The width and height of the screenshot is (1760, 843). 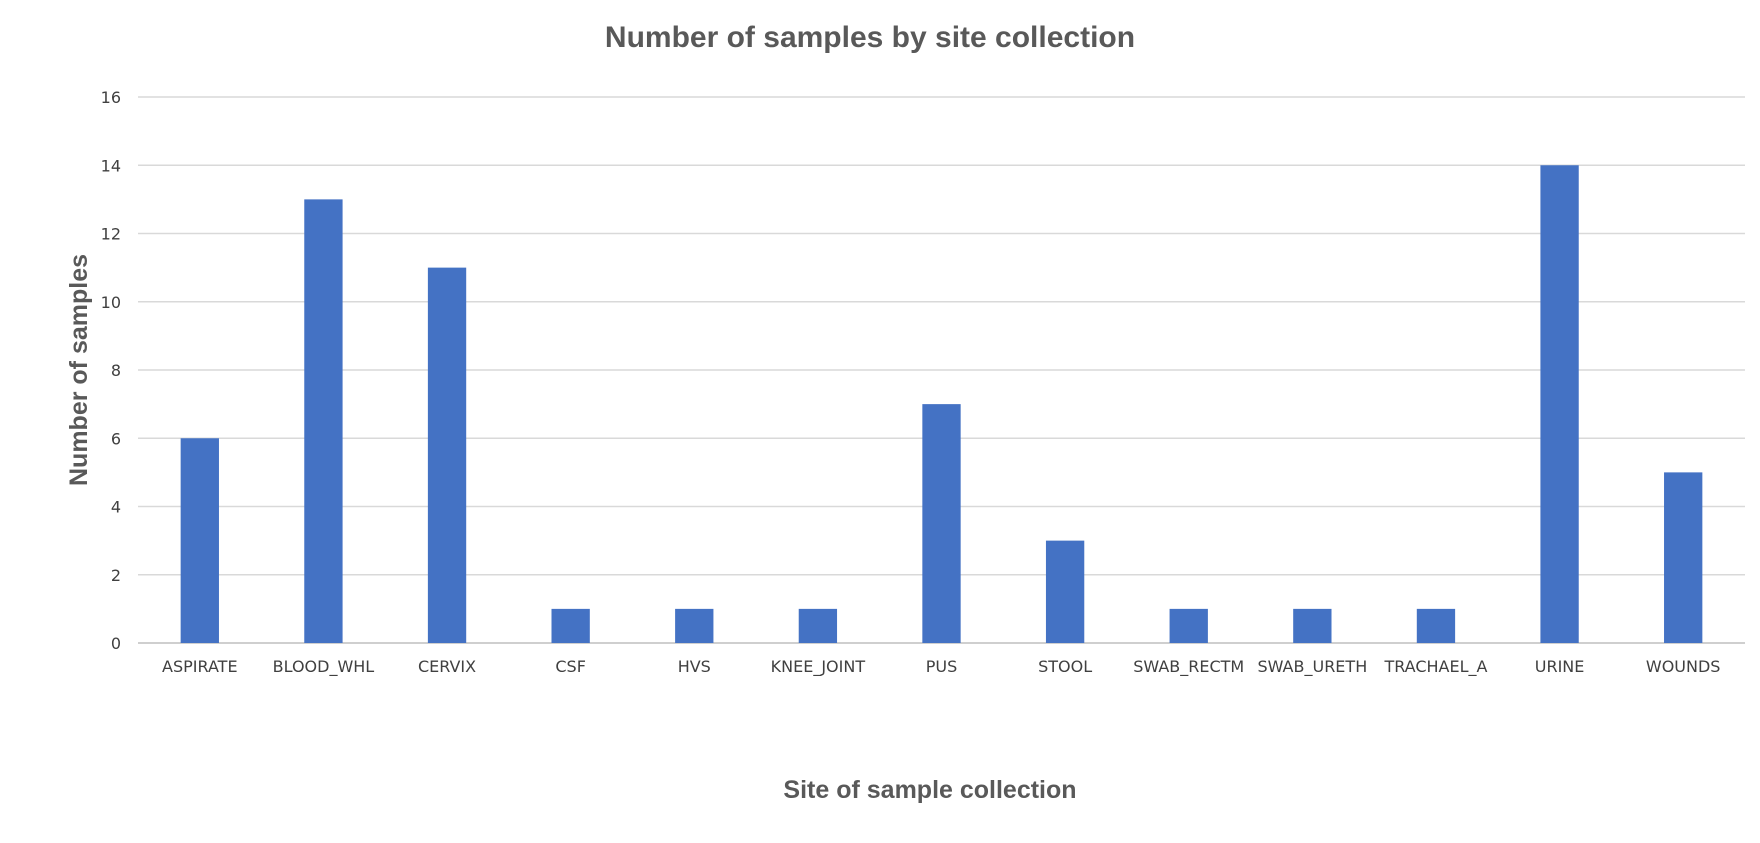 I want to click on x-tick-label: STOOL, so click(x=1065, y=666).